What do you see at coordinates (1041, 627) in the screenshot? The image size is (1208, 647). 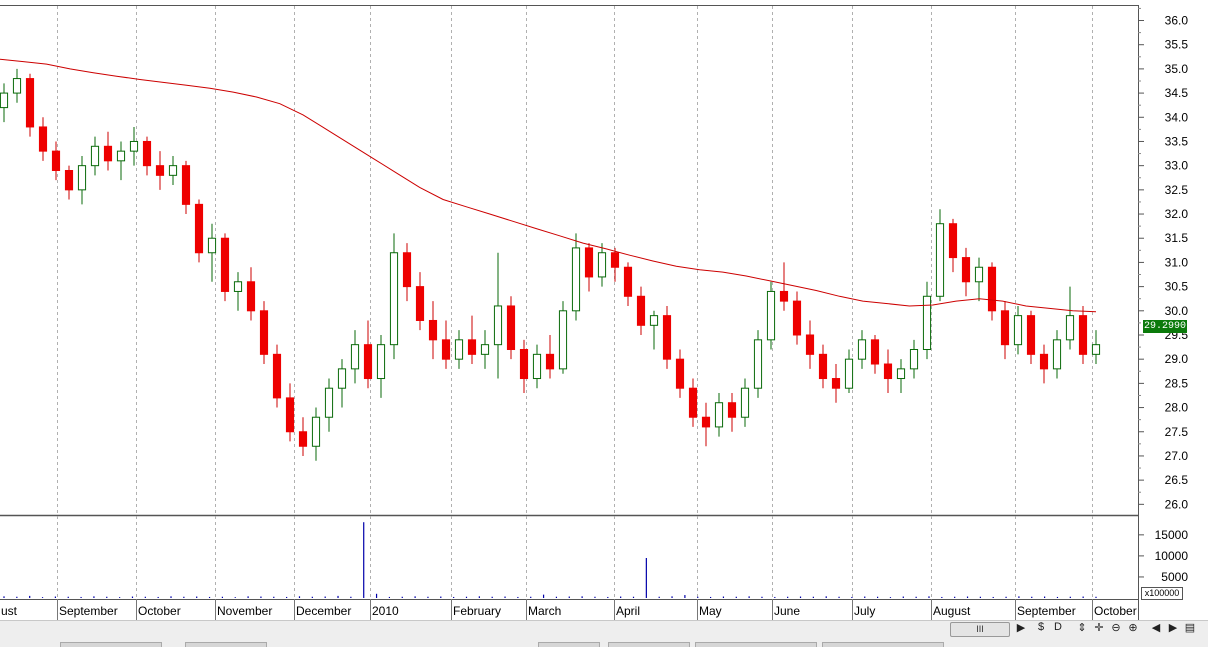 I see `currency-icon: $` at bounding box center [1041, 627].